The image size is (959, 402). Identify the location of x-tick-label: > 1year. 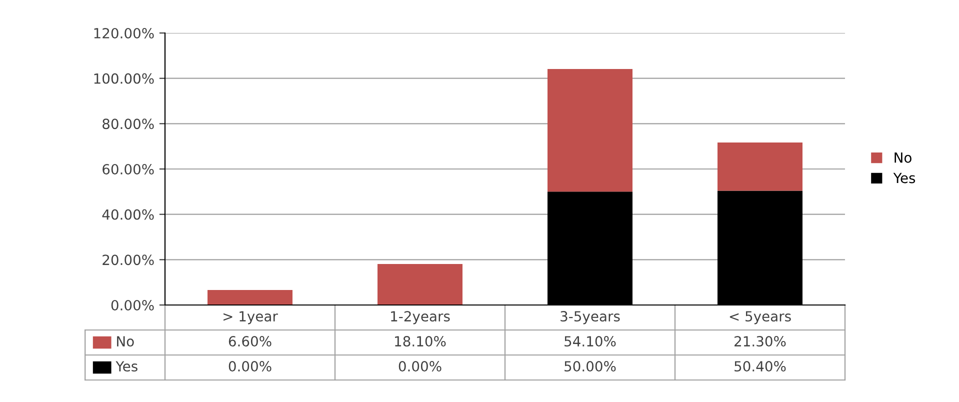
(251, 317).